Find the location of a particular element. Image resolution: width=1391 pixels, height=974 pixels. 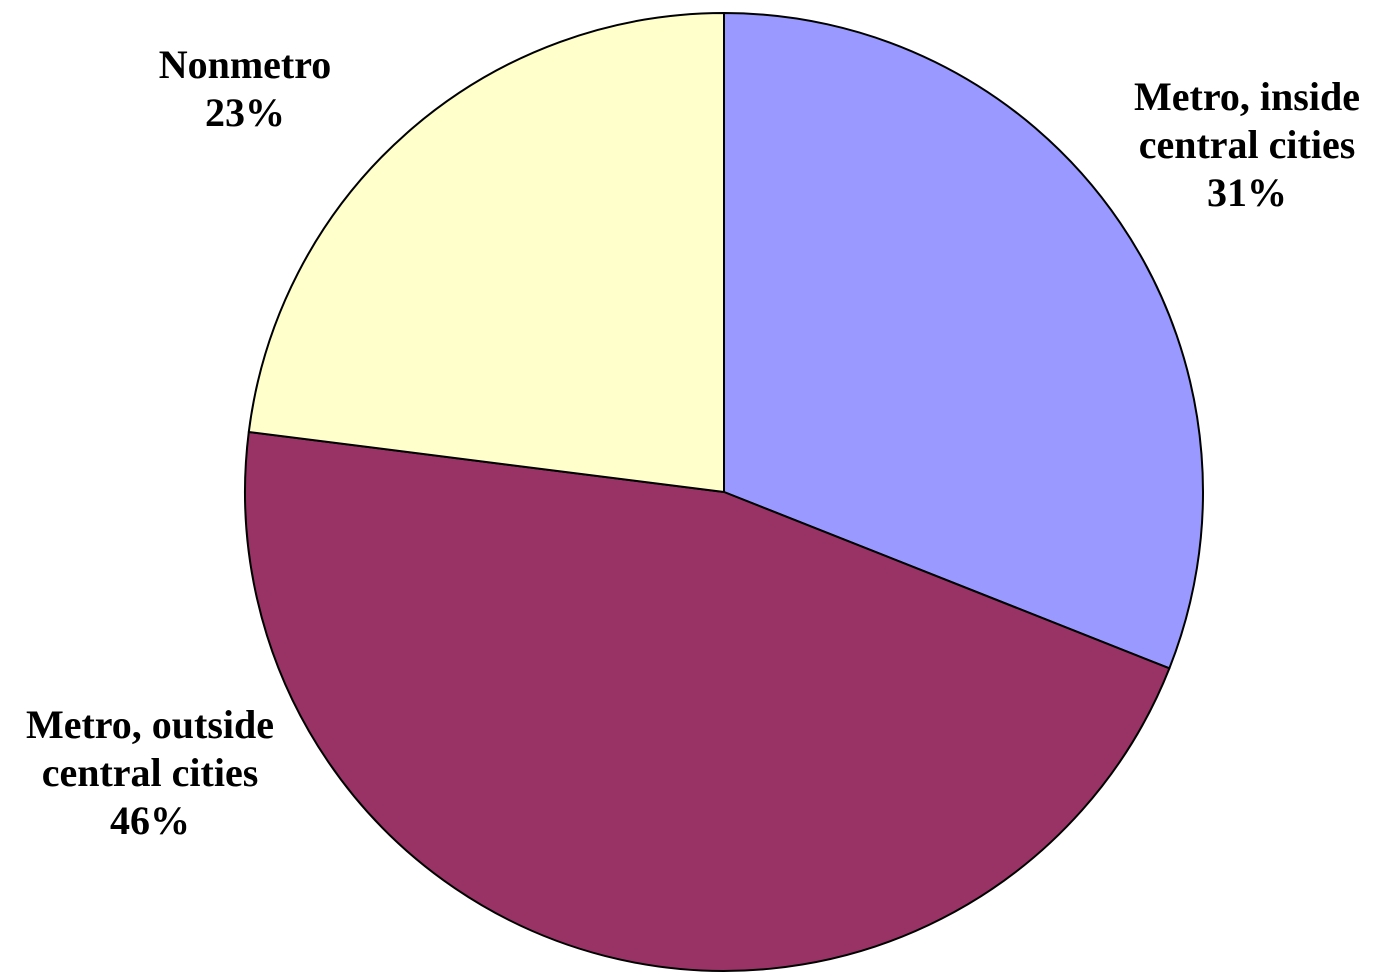

slice-label-1: Metro, inside is located at coordinates (1247, 96).